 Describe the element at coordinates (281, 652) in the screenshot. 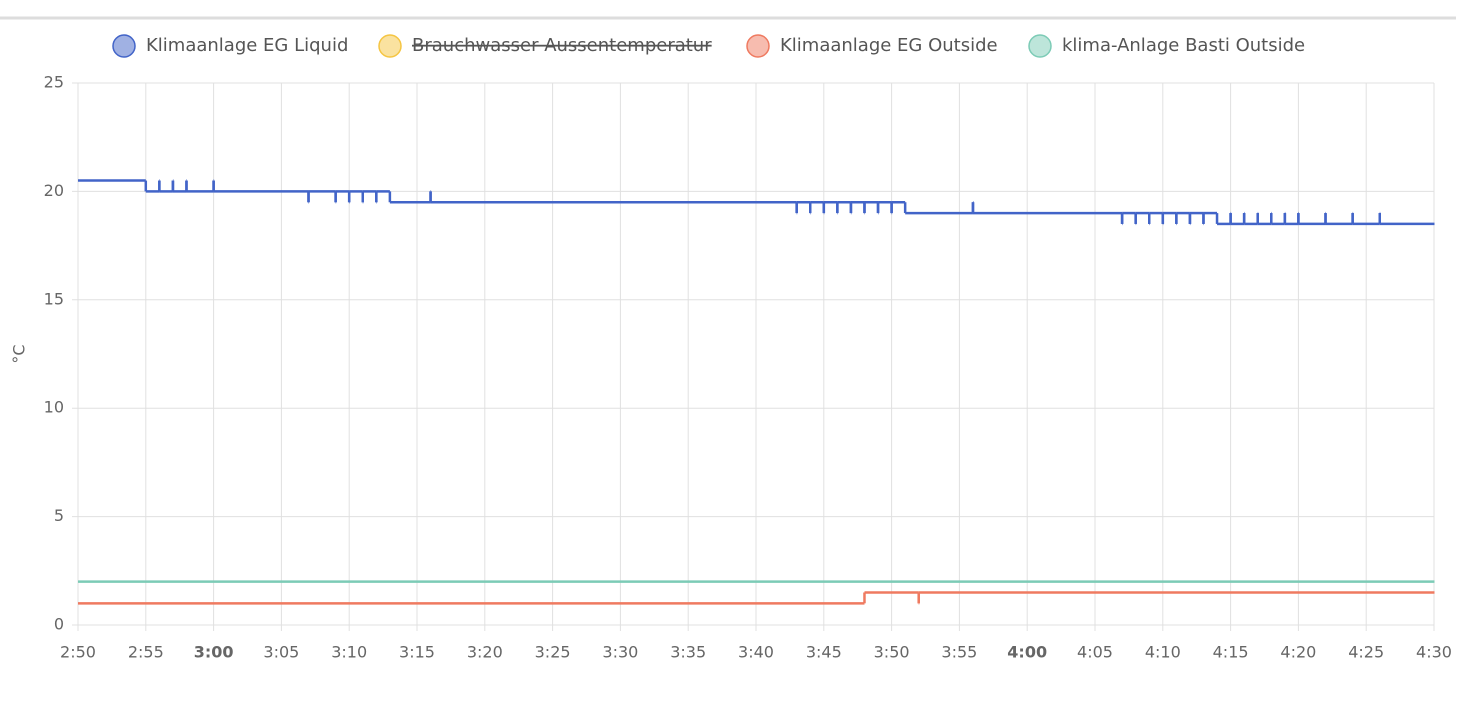

I see `x-tick-label: 3:05` at that location.